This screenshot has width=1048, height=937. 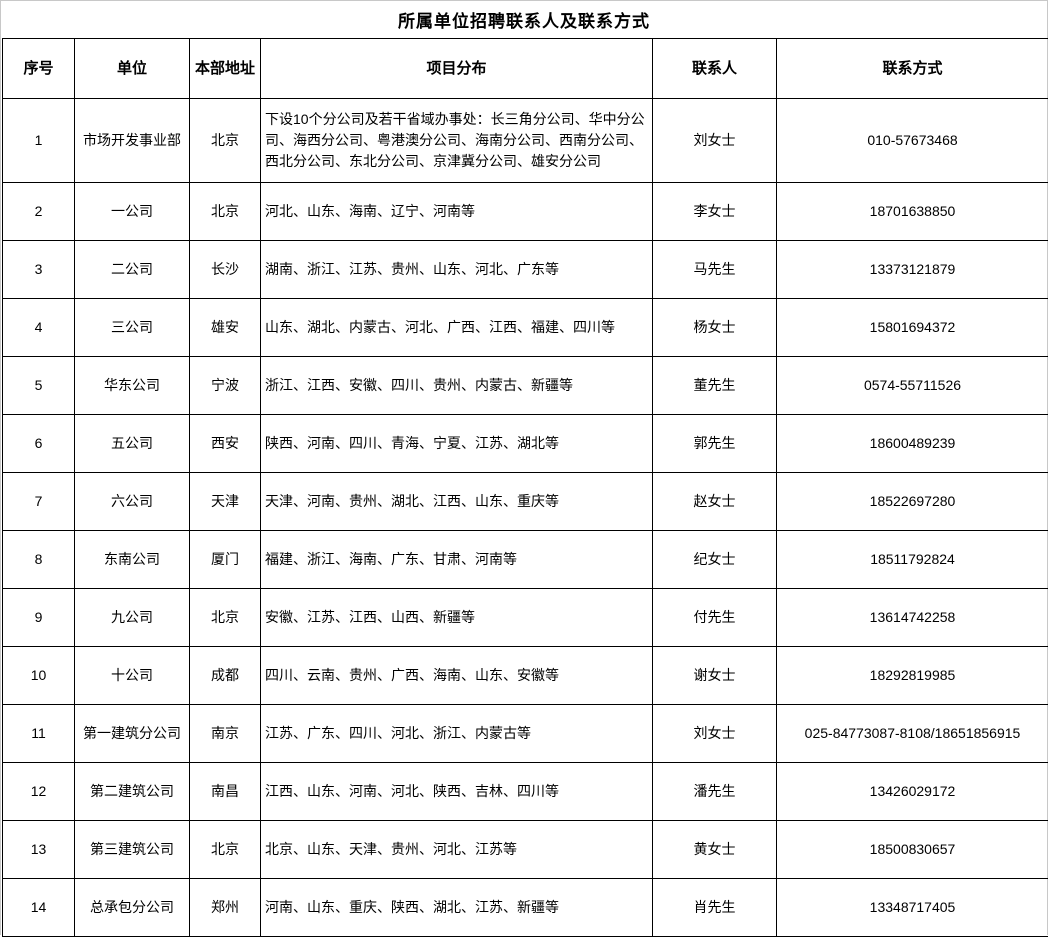 What do you see at coordinates (39, 676) in the screenshot?
I see `cell-no: 10` at bounding box center [39, 676].